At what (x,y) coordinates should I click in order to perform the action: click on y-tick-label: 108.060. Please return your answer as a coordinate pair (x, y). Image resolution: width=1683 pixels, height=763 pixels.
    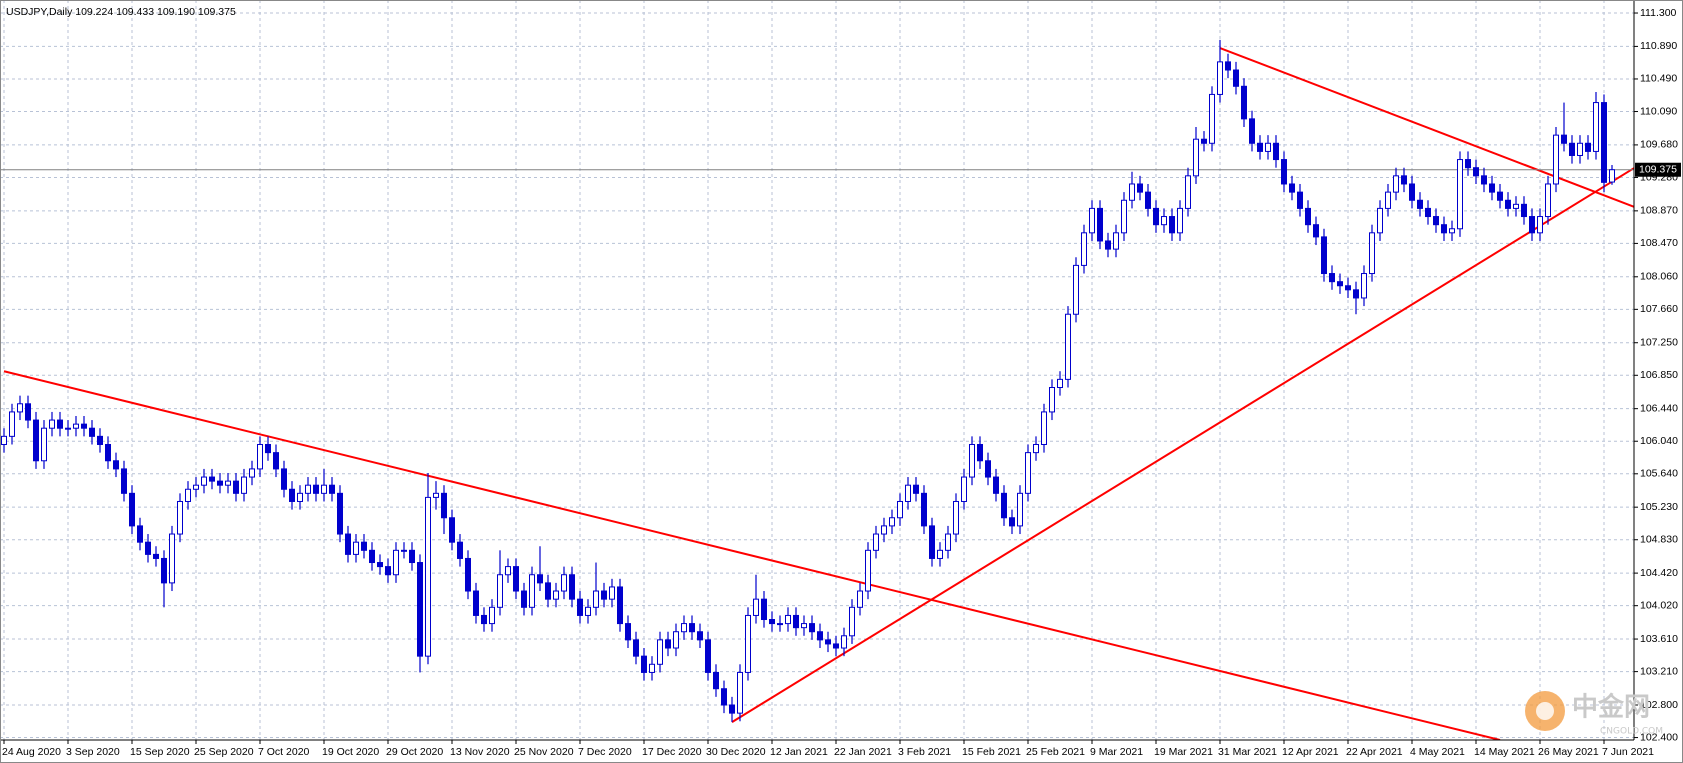
    Looking at the image, I should click on (1659, 277).